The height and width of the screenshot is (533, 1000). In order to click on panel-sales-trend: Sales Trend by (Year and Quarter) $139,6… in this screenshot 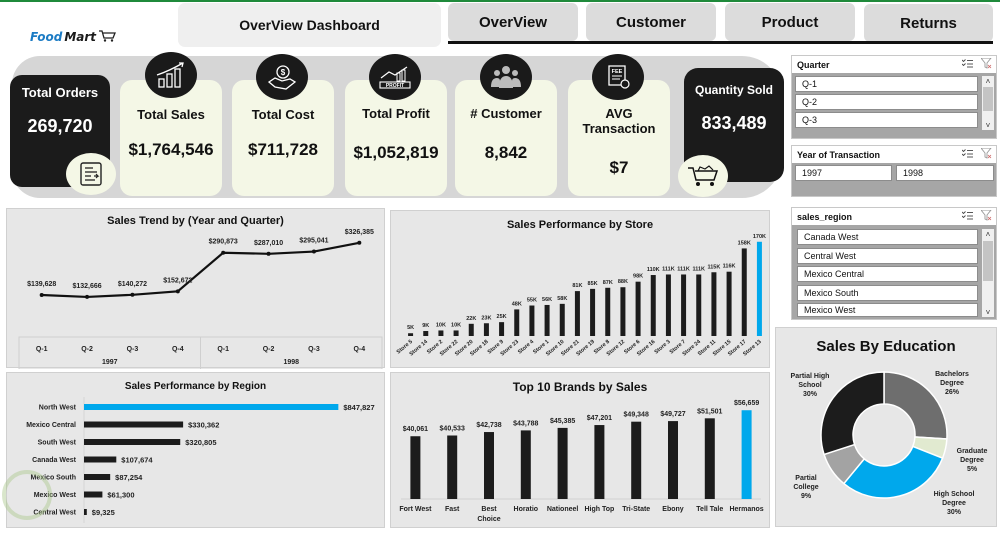, I will do `click(195, 288)`.